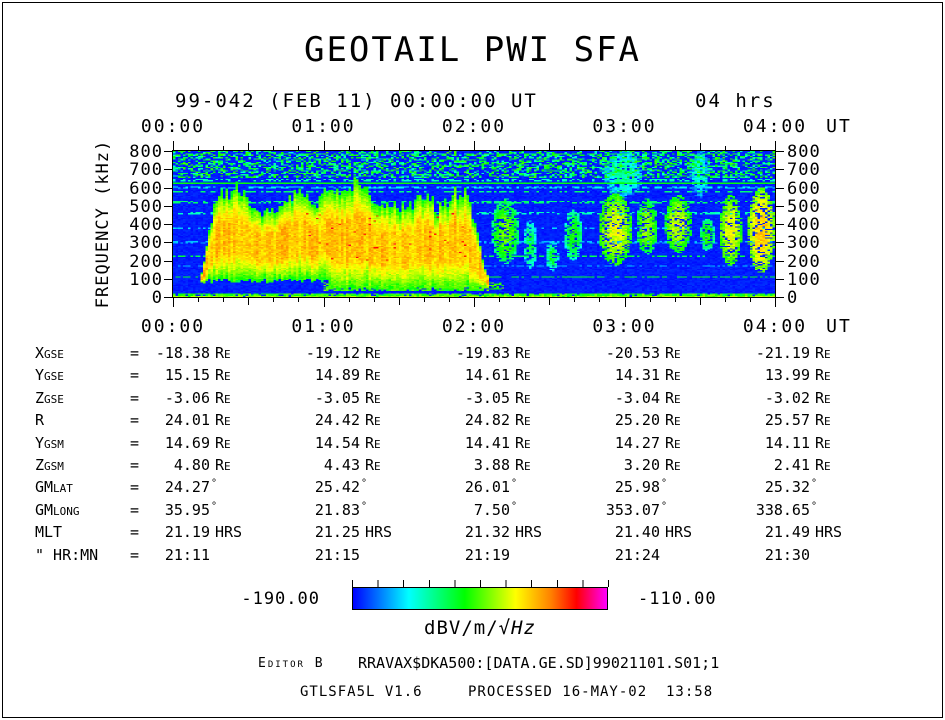 The width and height of the screenshot is (945, 720). I want to click on table-cell: 21:15, so click(321, 555).